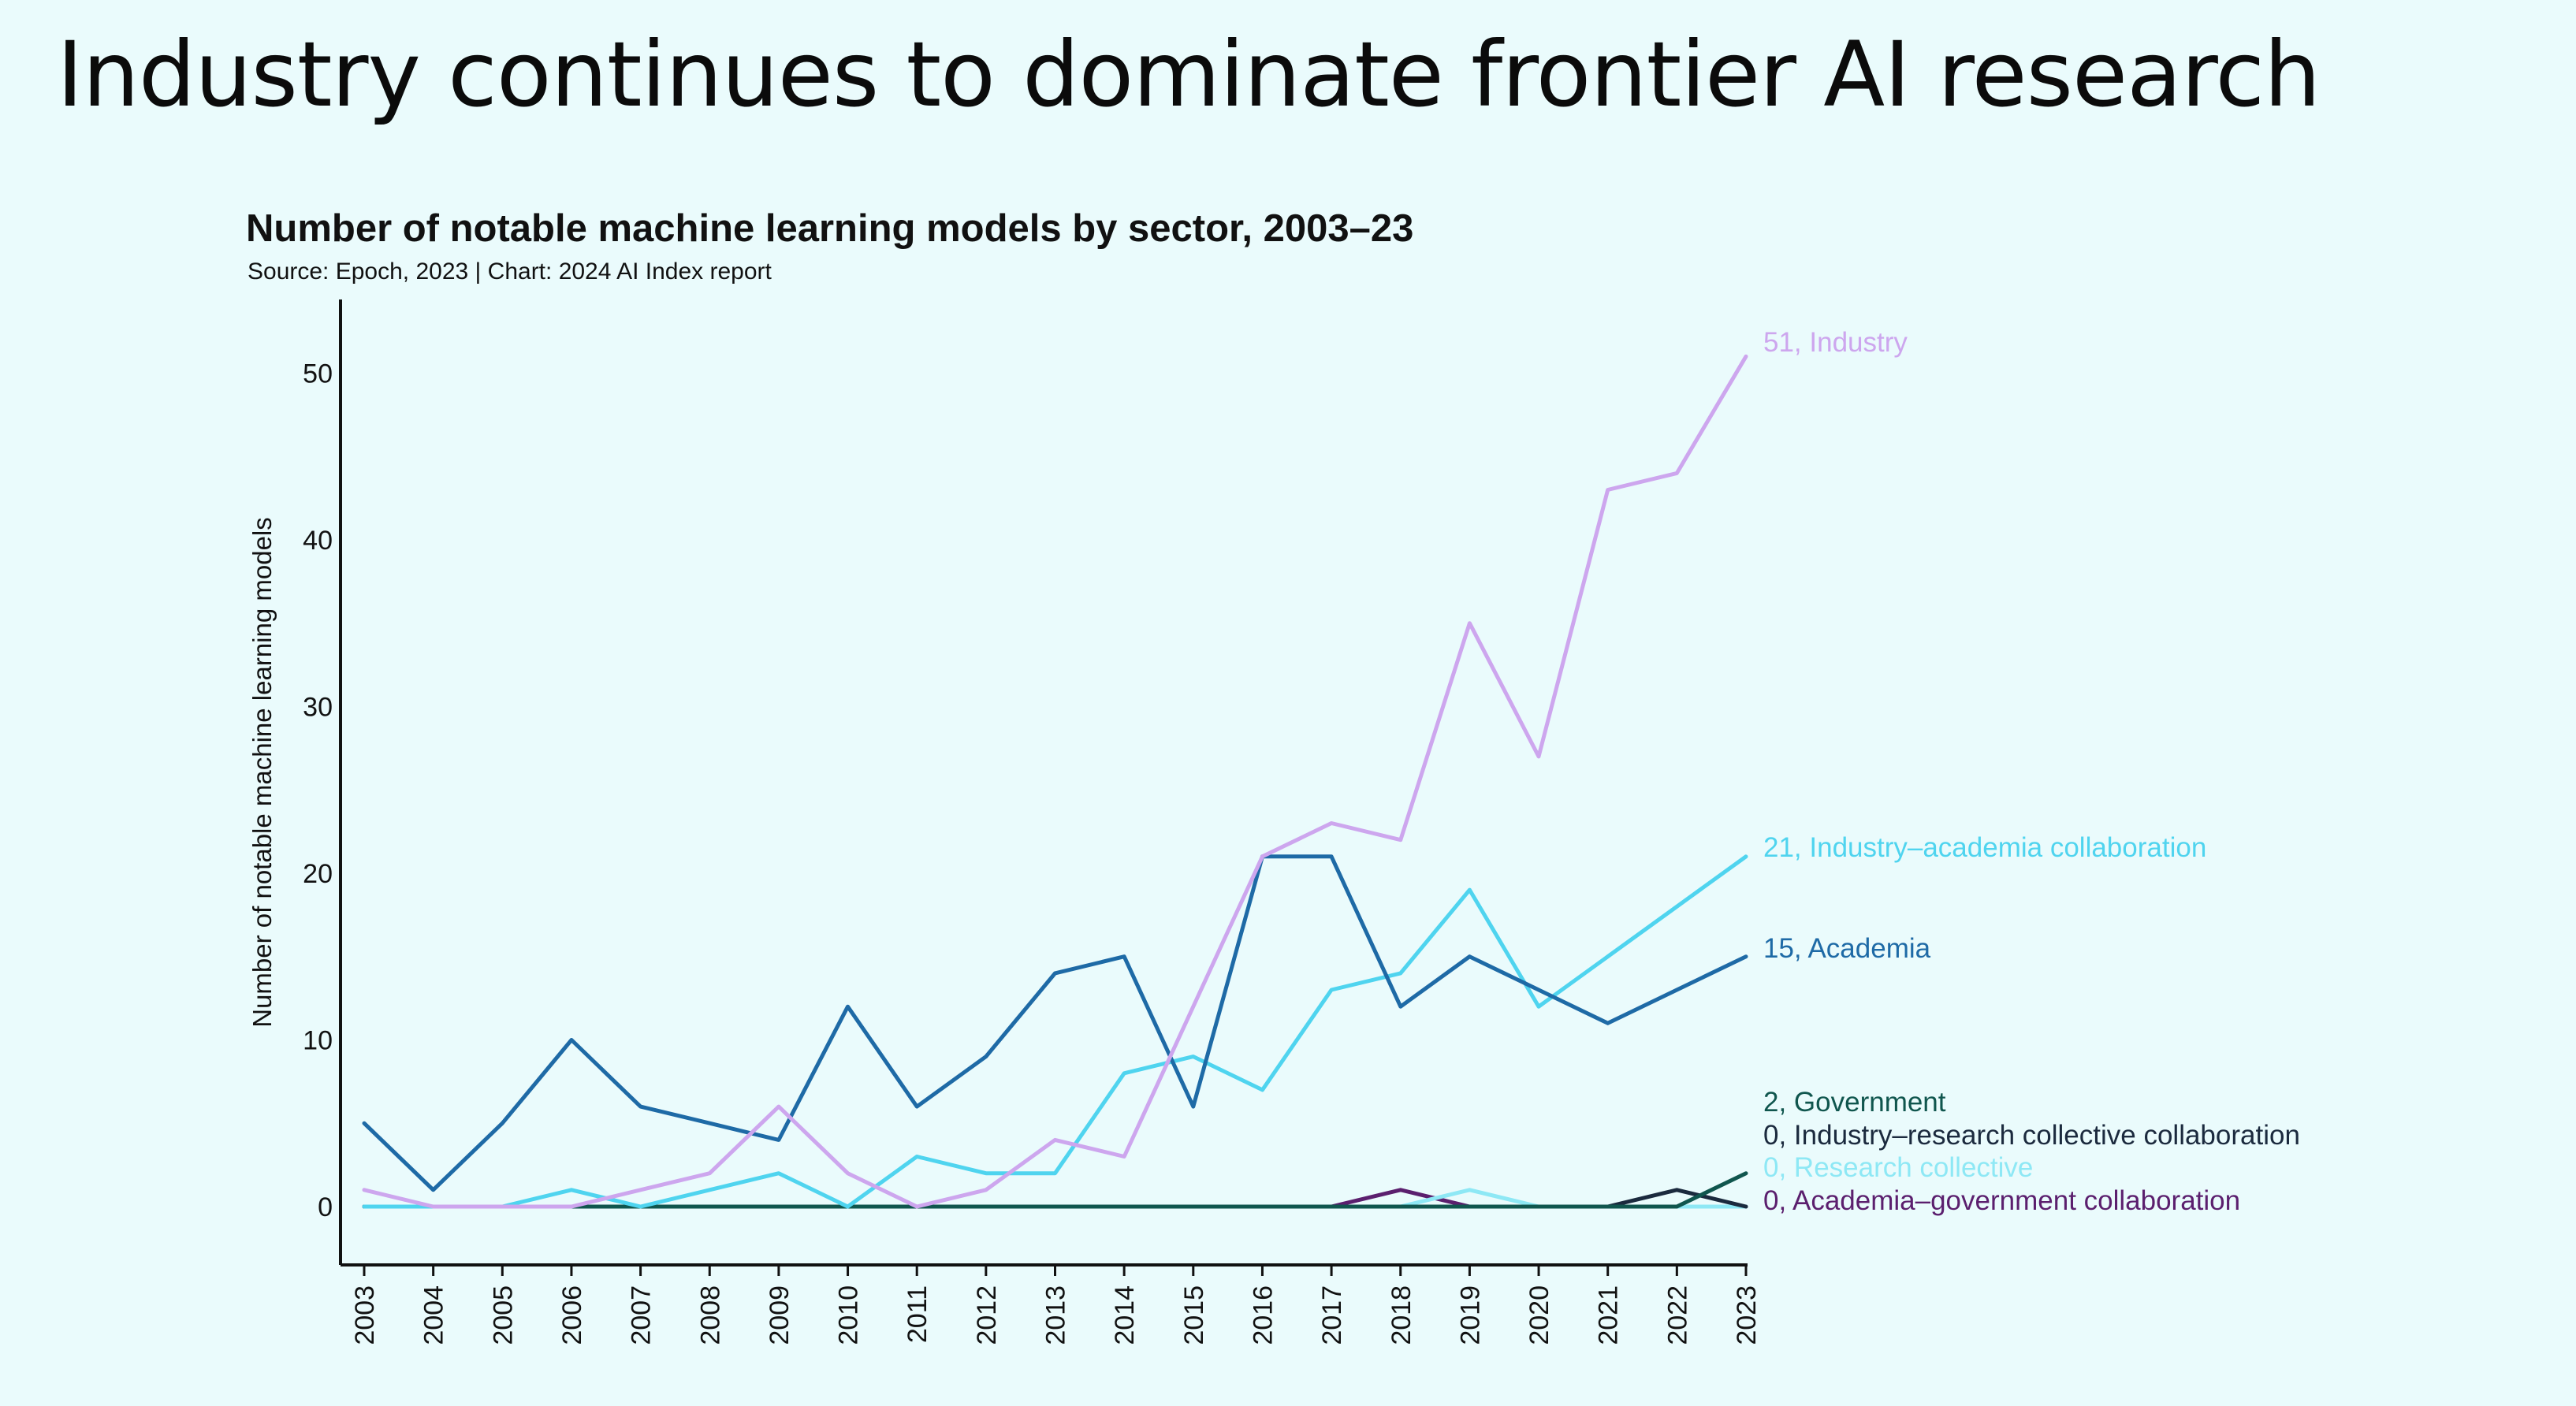  I want to click on end-label-academia-government-collaboration: 0, Academia–government collaboration, so click(2001, 1200).